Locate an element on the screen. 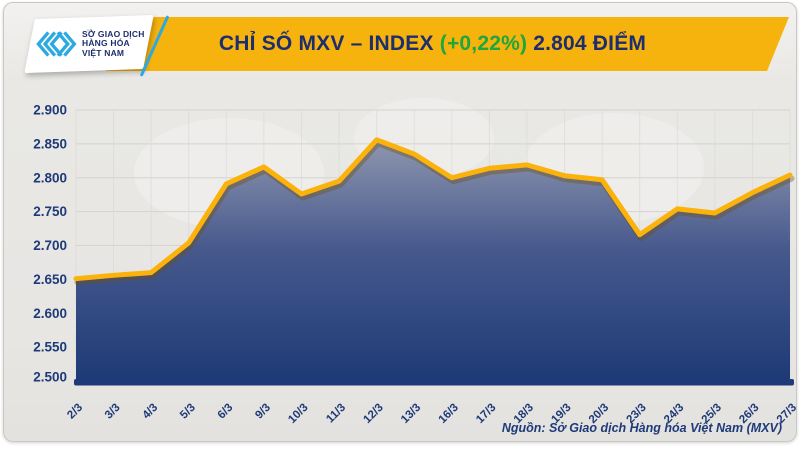 This screenshot has height=453, width=800. y-tick-label: 2.800 is located at coordinates (50, 177).